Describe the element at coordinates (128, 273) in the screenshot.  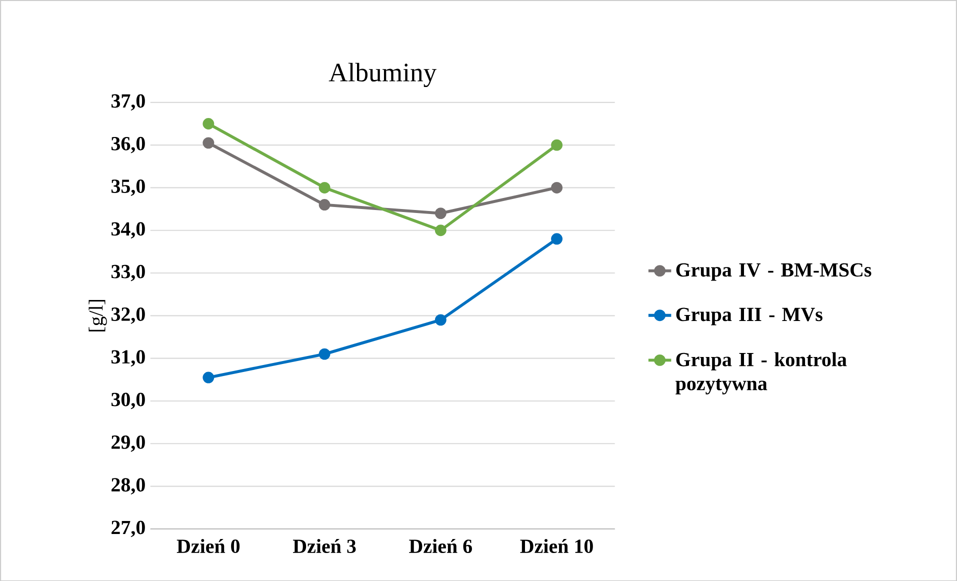
I see `y-tick-label: 33,0` at that location.